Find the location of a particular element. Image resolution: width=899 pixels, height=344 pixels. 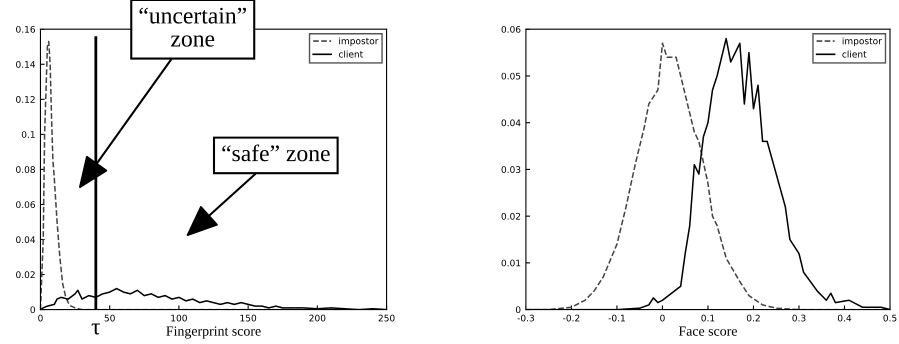

ref-line-label: τ is located at coordinates (96, 329).